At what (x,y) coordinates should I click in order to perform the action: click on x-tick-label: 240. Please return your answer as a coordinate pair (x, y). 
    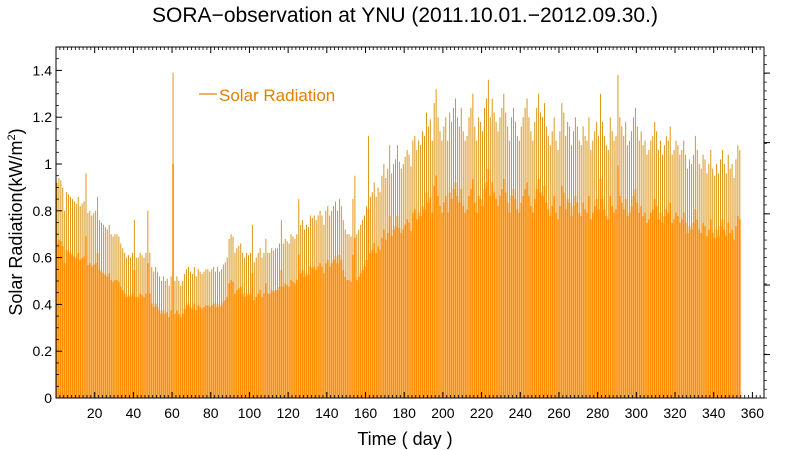
    Looking at the image, I should click on (521, 413).